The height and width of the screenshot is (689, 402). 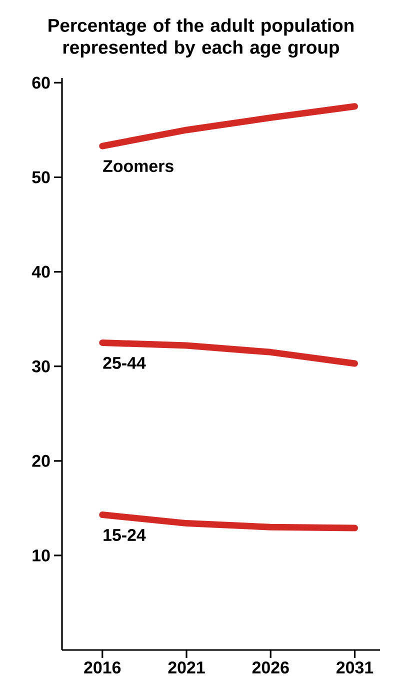 I want to click on series-label: 25-44, so click(x=124, y=362).